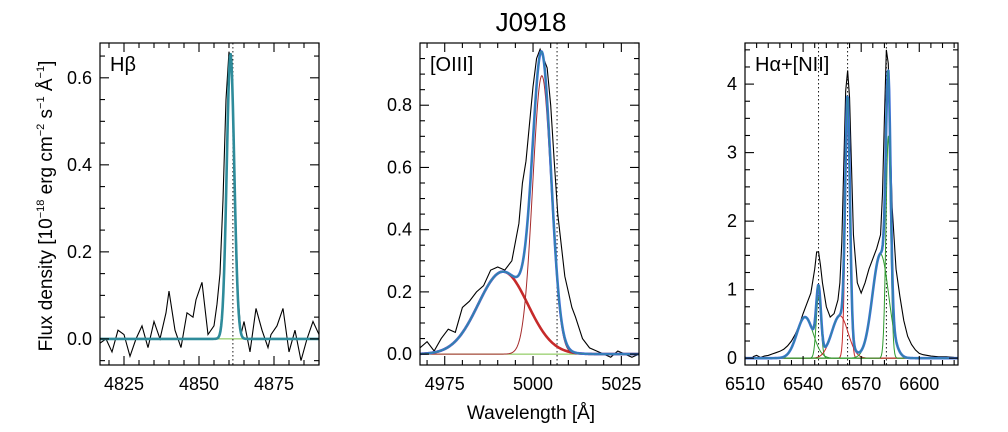 This screenshot has height=432, width=1008. Describe the element at coordinates (861, 384) in the screenshot. I see `x-tick-label: 6570` at that location.